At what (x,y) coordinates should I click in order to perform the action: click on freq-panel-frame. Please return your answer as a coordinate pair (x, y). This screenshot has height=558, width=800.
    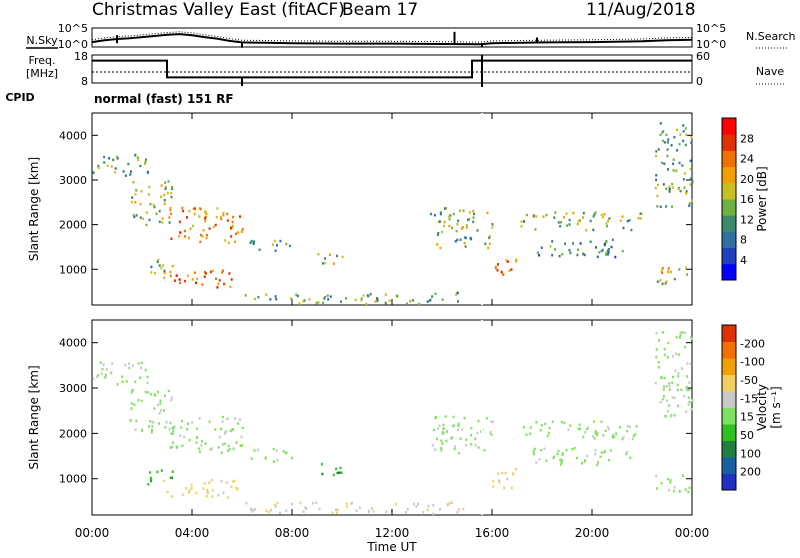
    Looking at the image, I should click on (392, 69).